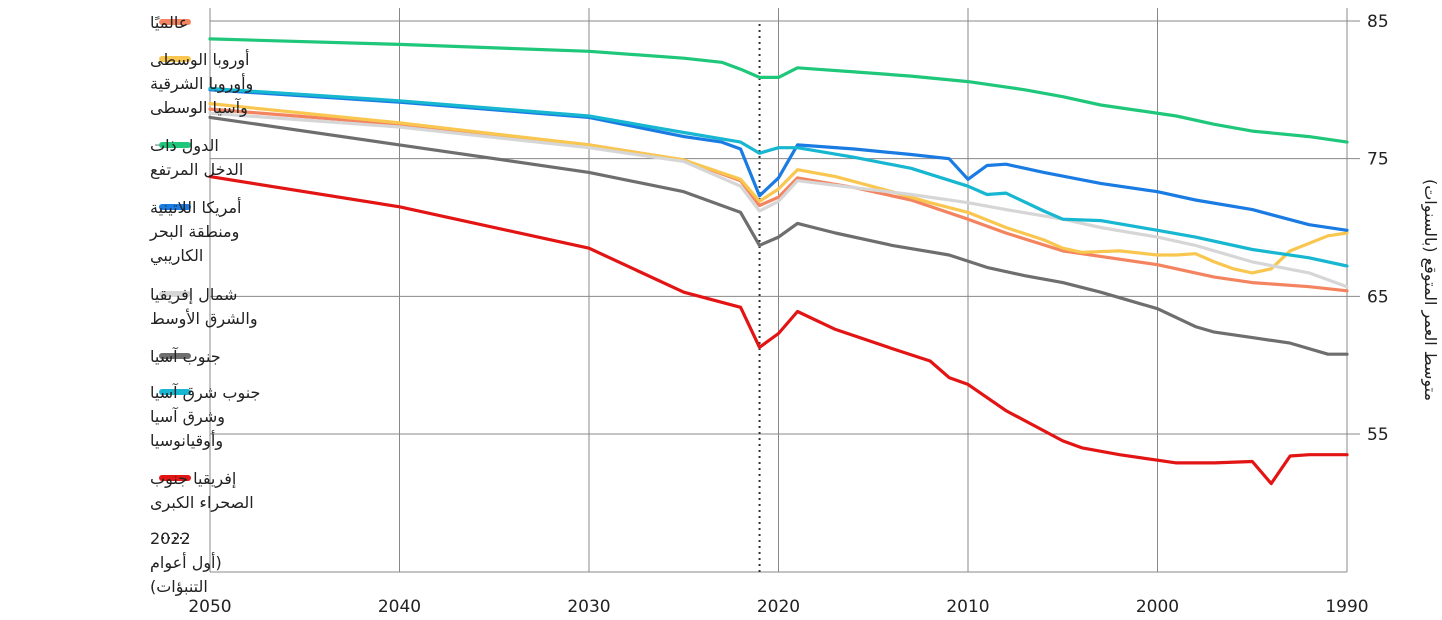 The height and width of the screenshot is (620, 1442). I want to click on y-tick-label-75: 75, so click(1378, 160).